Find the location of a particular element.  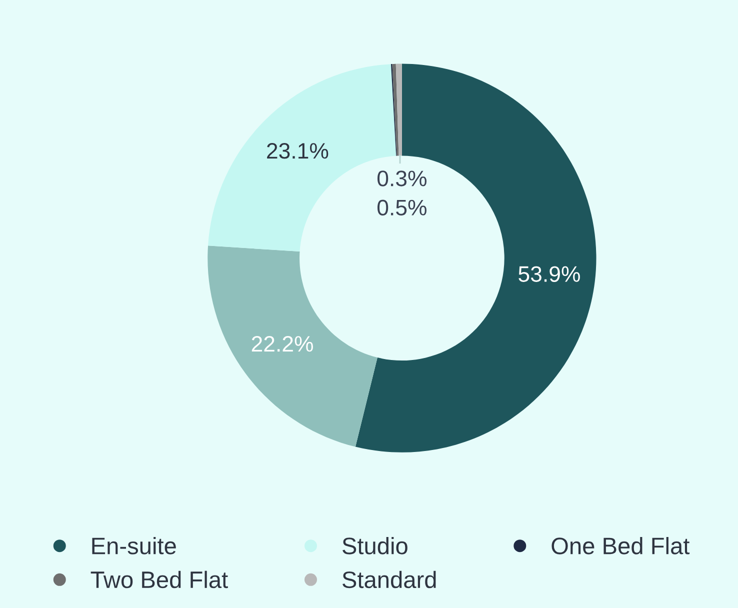

legend-label: Two Bed Flat is located at coordinates (159, 579).